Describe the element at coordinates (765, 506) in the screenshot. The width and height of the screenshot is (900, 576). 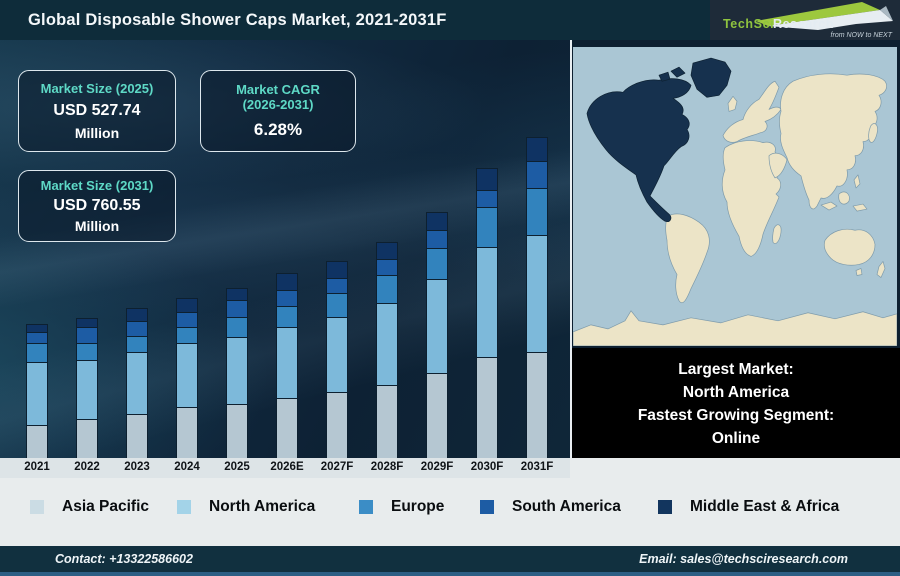
I see `legend-label: Middle East & Africa` at that location.